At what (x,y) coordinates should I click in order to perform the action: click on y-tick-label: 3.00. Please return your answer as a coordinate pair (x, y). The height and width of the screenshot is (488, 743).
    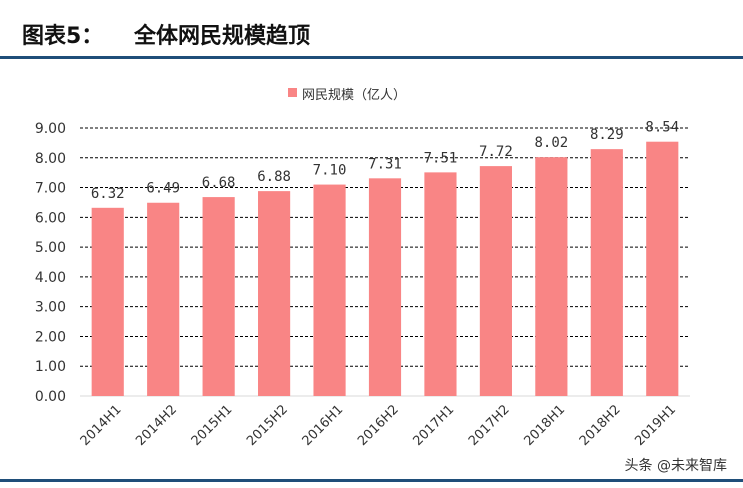
    Looking at the image, I should click on (50, 308).